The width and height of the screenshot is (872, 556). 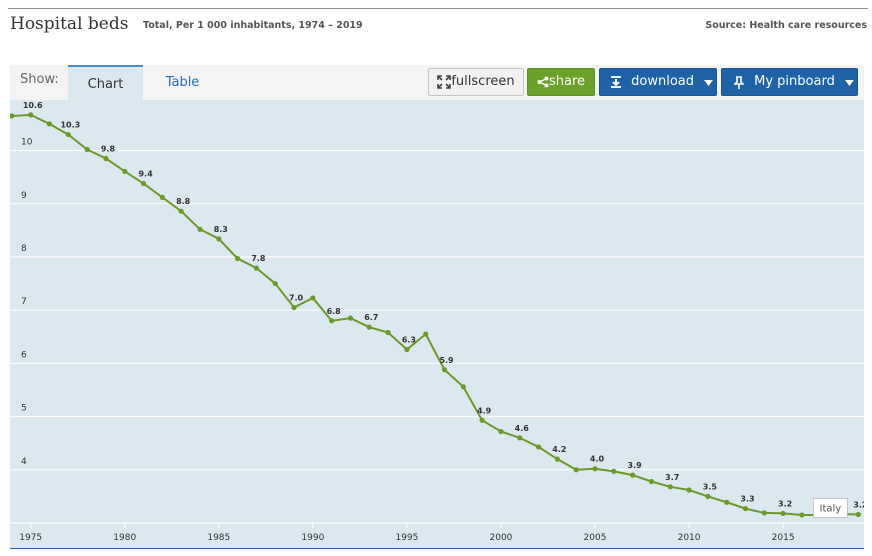 What do you see at coordinates (501, 538) in the screenshot?
I see `x-tick-label: 2000` at bounding box center [501, 538].